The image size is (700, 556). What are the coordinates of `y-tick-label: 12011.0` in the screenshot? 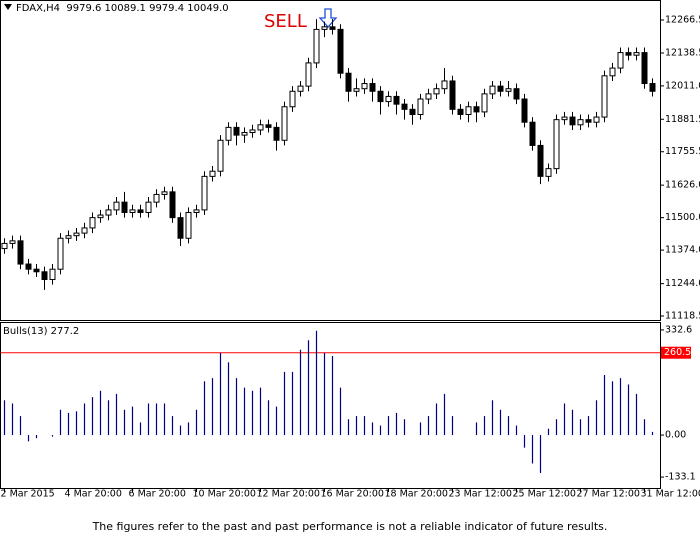 It's located at (682, 85).